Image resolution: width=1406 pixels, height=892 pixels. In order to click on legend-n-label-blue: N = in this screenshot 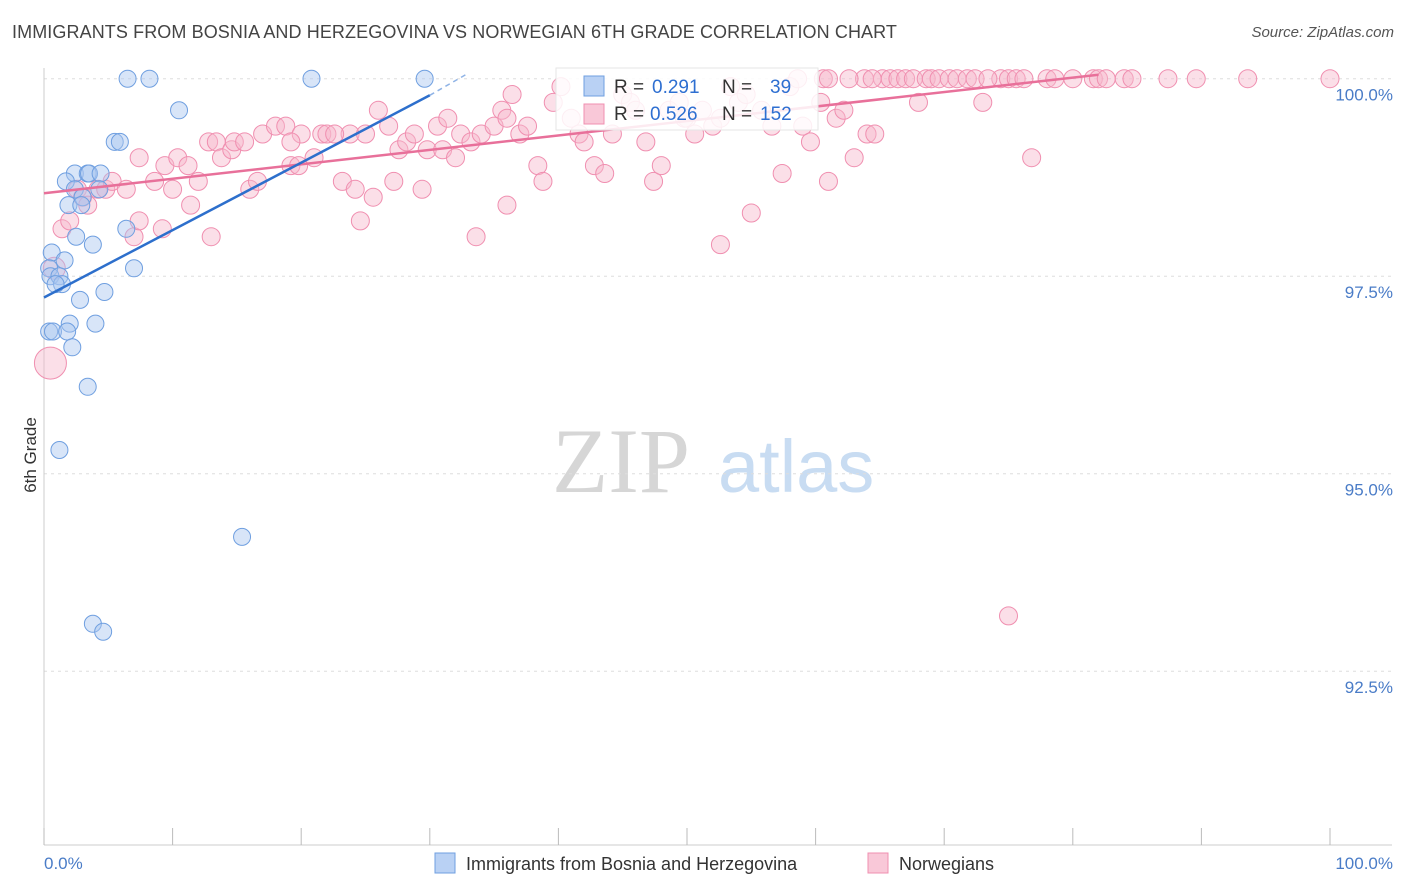, I will do `click(737, 87)`.